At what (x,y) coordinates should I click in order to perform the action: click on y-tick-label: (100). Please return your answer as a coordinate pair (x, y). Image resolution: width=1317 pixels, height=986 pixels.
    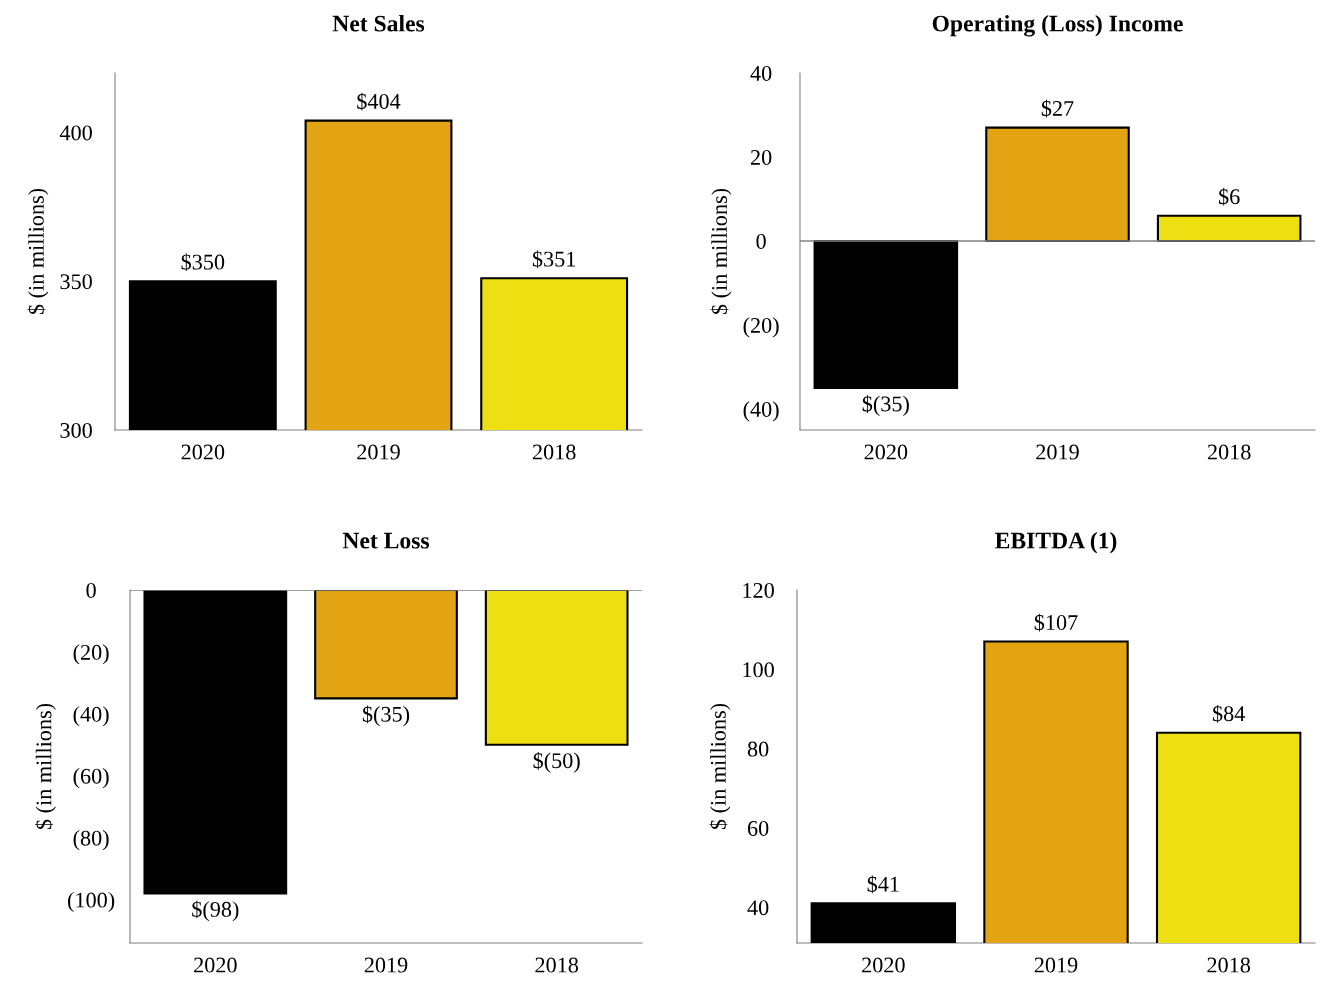
    Looking at the image, I should click on (91, 902).